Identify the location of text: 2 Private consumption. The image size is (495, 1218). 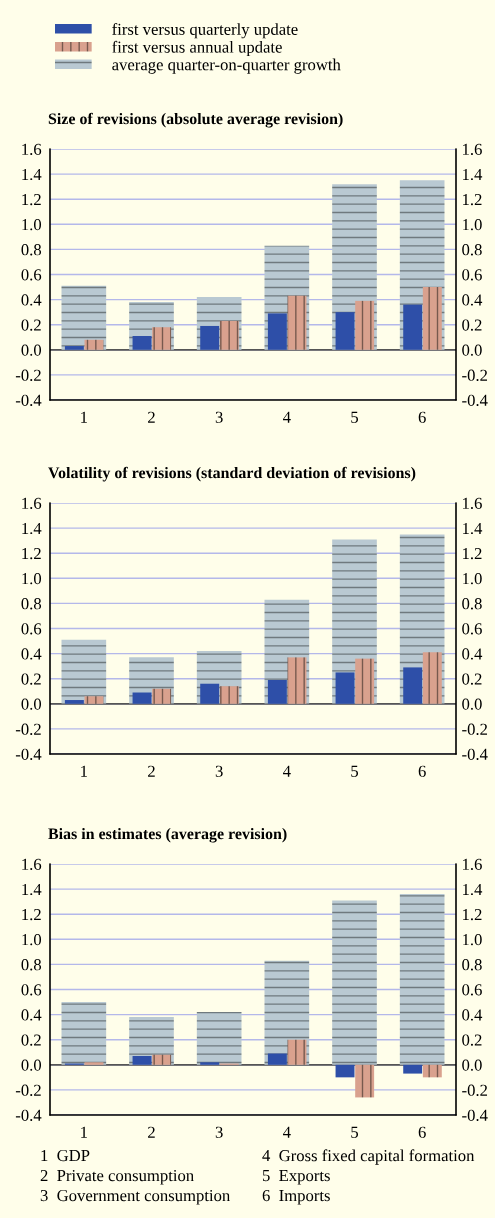
(117, 1177).